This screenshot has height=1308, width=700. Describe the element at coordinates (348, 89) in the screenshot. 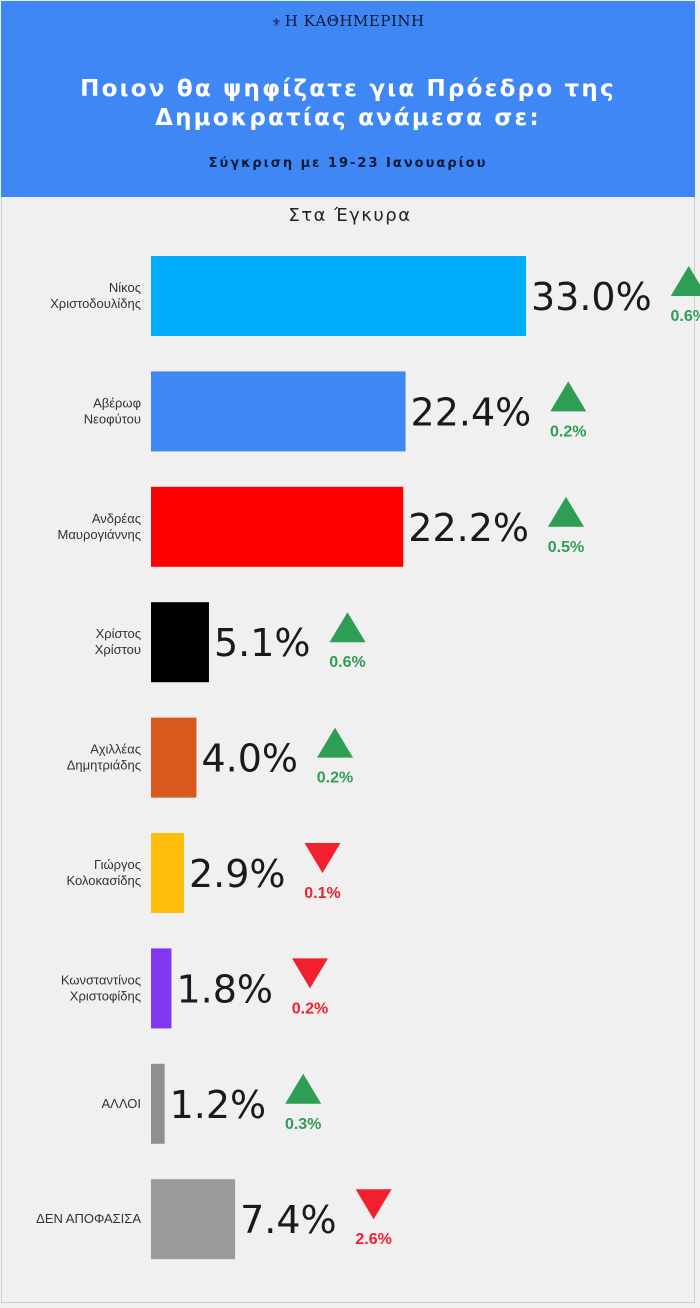

I see `title-line-1: Ποιον θα ψηφίζατε για Πρόεδρο της` at that location.